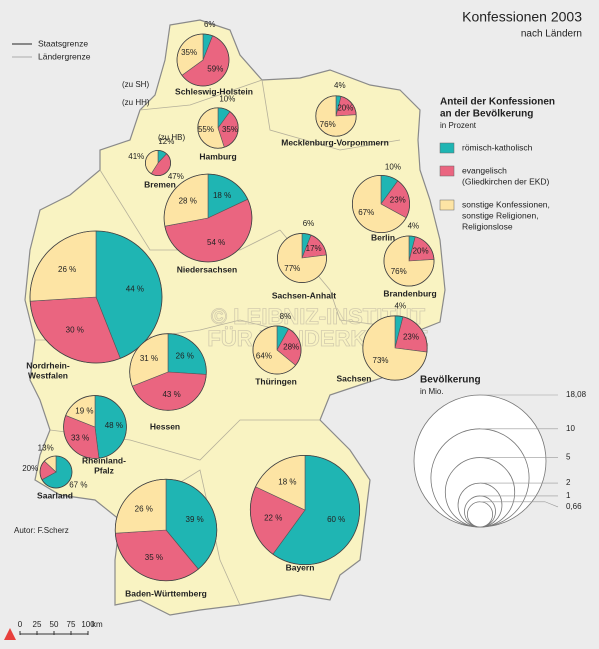  I want to click on value-label: 67%, so click(366, 212).